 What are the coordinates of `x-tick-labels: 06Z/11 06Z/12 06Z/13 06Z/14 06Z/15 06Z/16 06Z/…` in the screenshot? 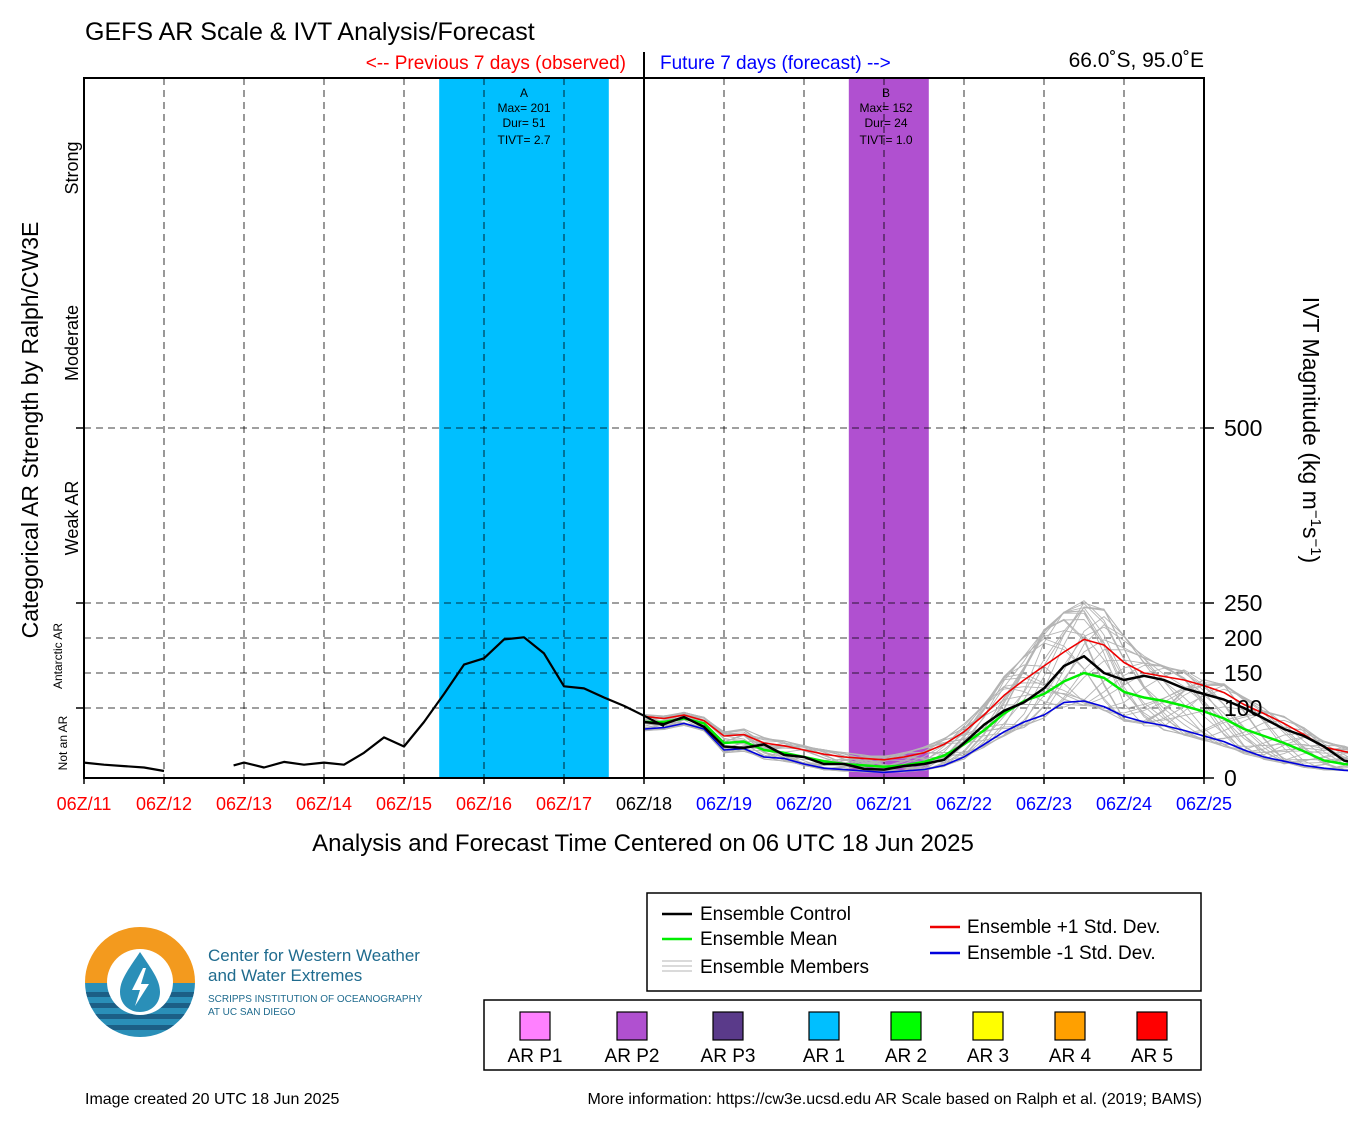 It's located at (644, 796).